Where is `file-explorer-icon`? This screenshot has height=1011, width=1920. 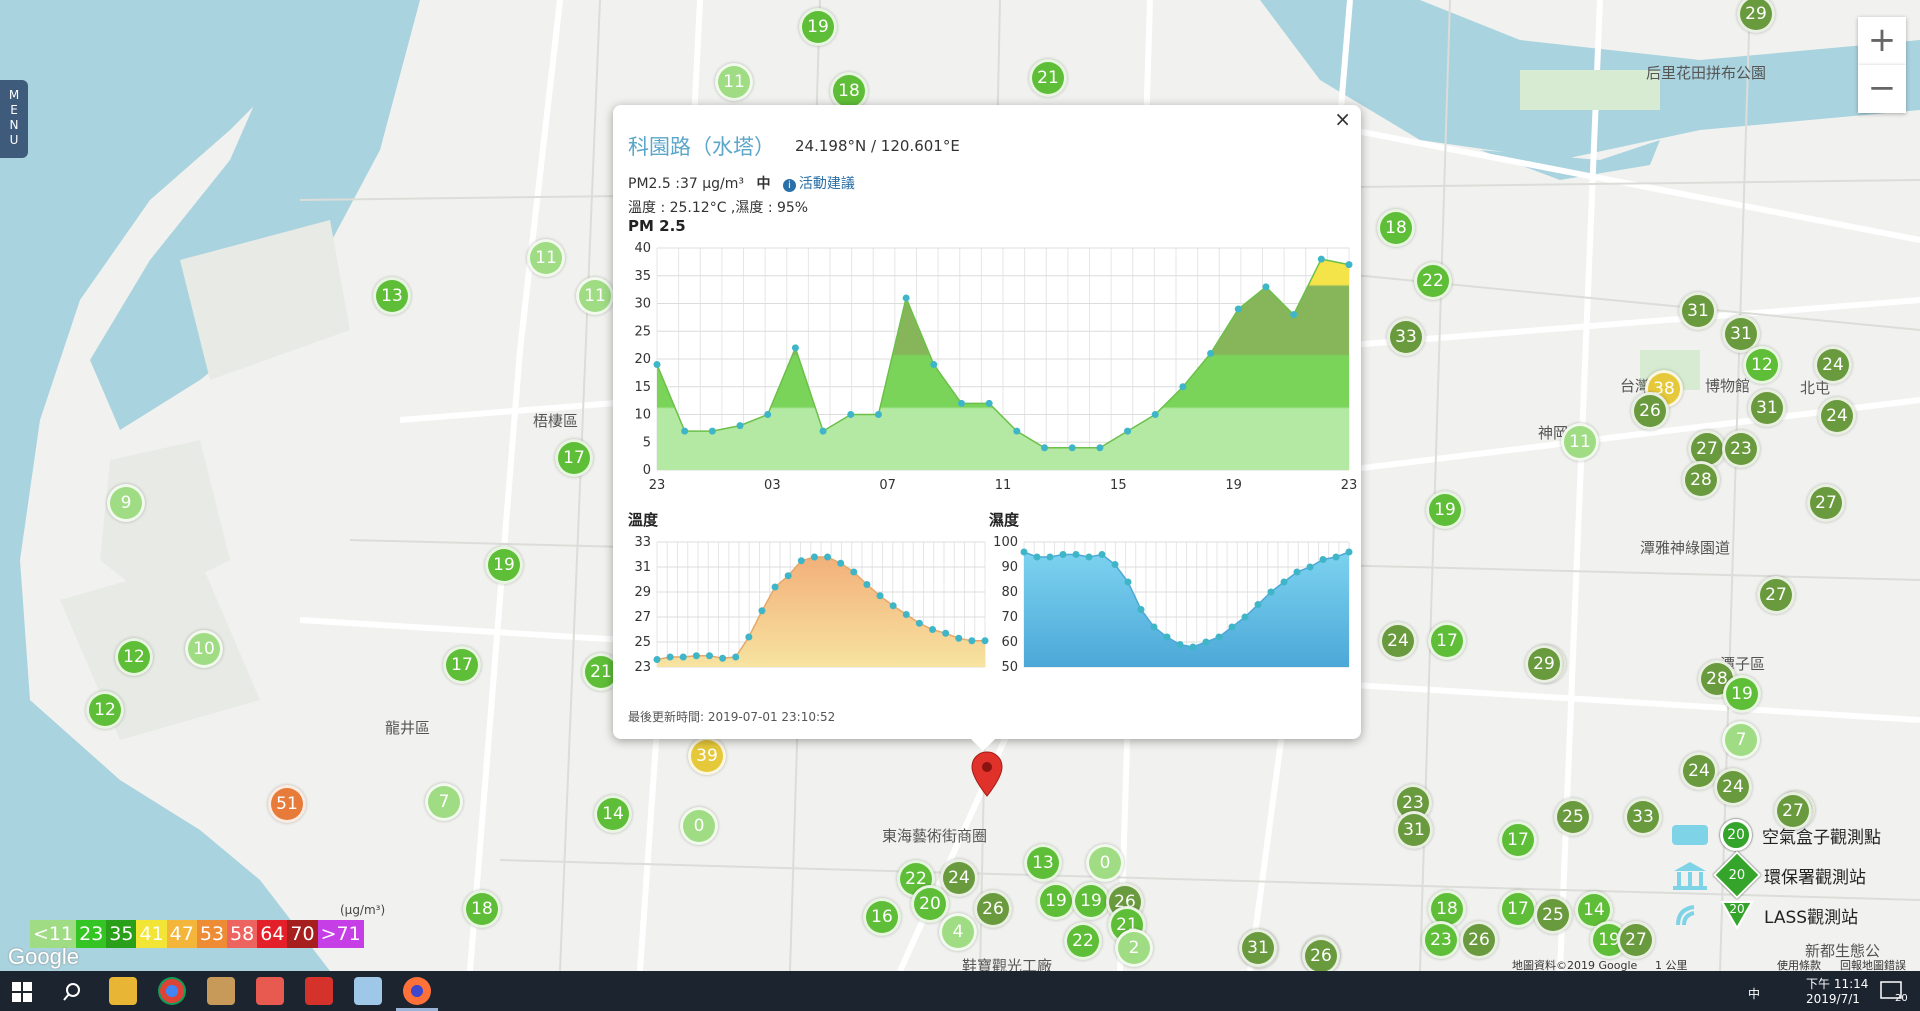
file-explorer-icon is located at coordinates (123, 991).